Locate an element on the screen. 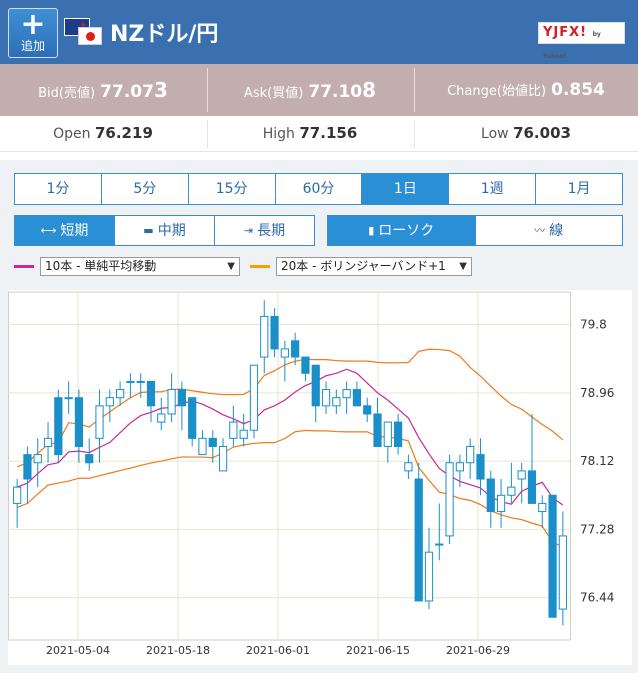 This screenshot has width=638, height=673. range-long: ⇥ 長期 is located at coordinates (264, 230).